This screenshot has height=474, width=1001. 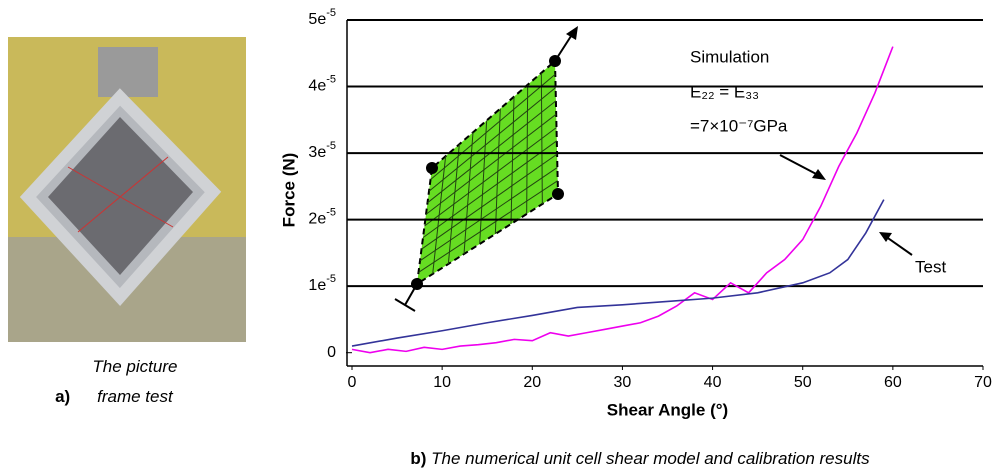 I want to click on caption-label: b), so click(x=418, y=458).